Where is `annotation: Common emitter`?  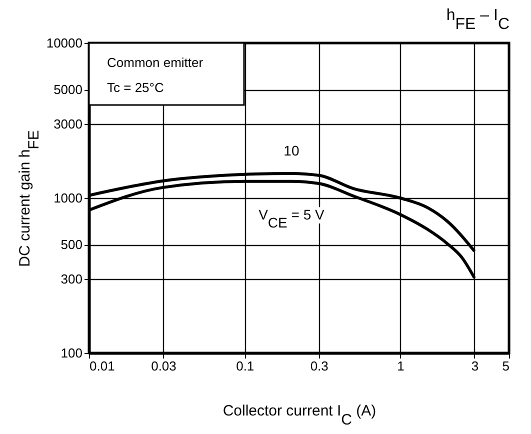
annotation: Common emitter is located at coordinates (155, 62).